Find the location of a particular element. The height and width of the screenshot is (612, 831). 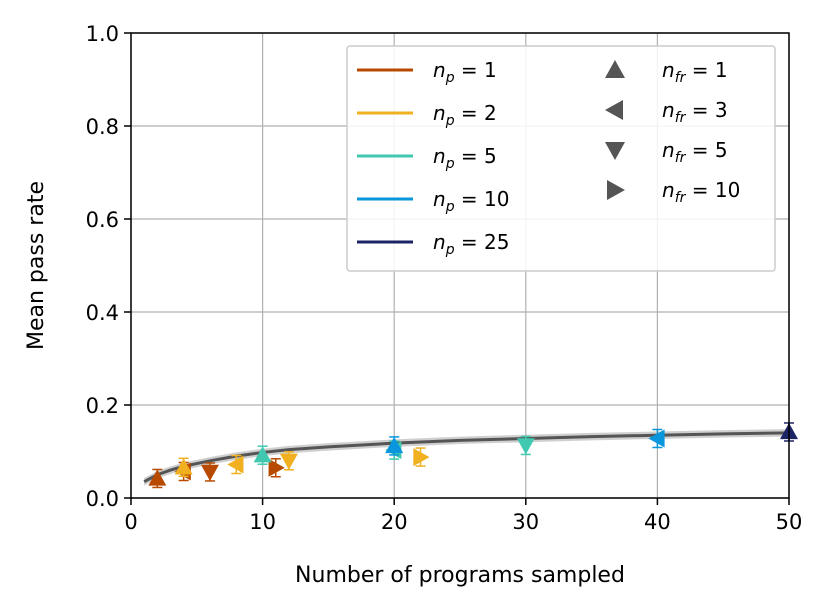

x-tick-label: 20 is located at coordinates (394, 522).